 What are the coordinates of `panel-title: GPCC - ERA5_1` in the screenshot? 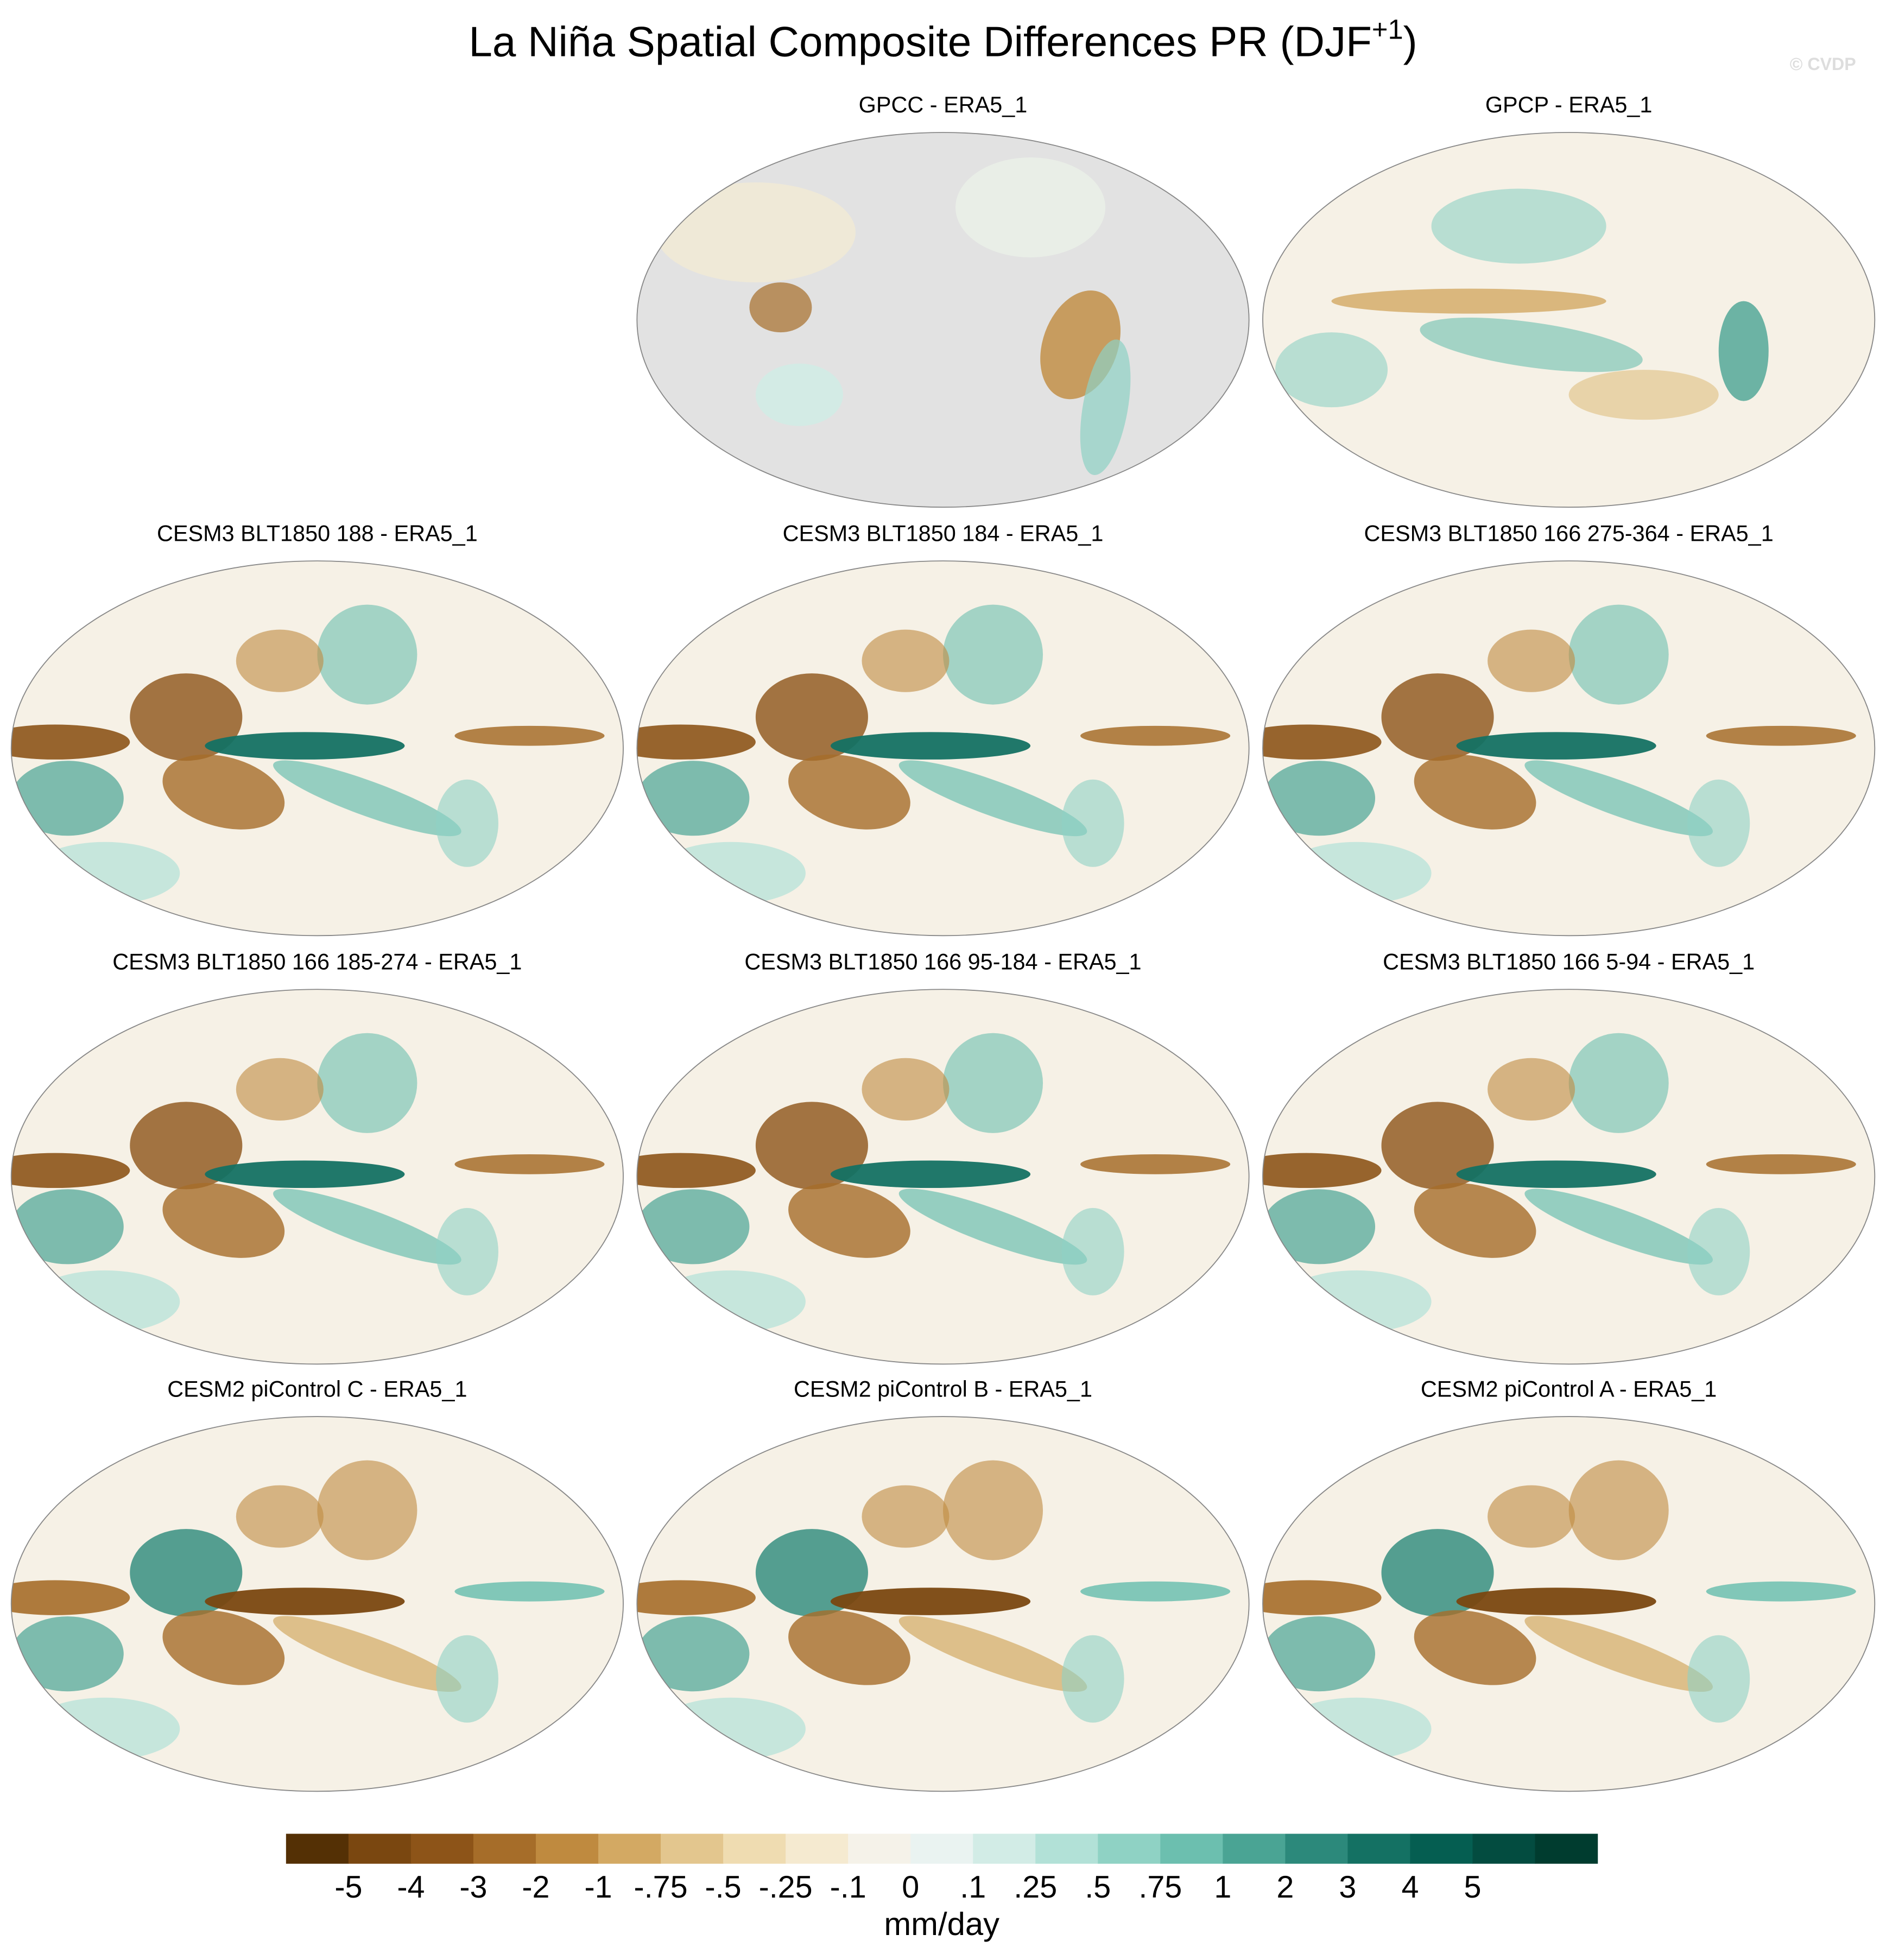 It's located at (944, 105).